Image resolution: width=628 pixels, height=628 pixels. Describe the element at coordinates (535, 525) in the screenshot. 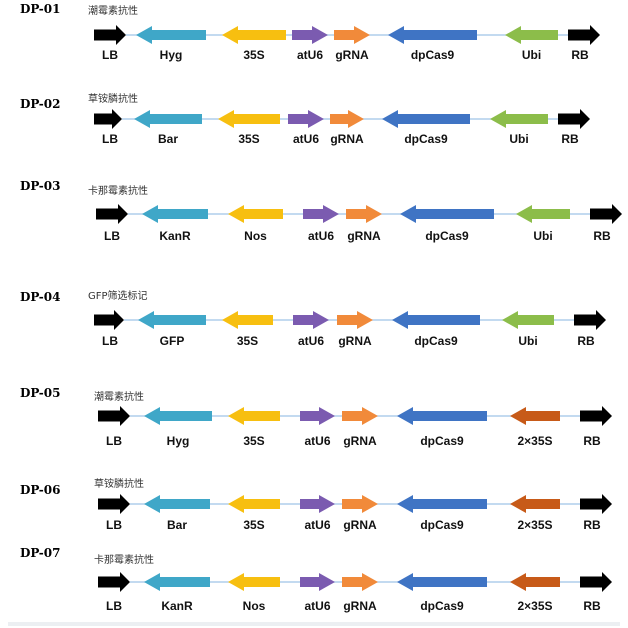

I see `element-cas9promoter-label: 2×35S` at that location.